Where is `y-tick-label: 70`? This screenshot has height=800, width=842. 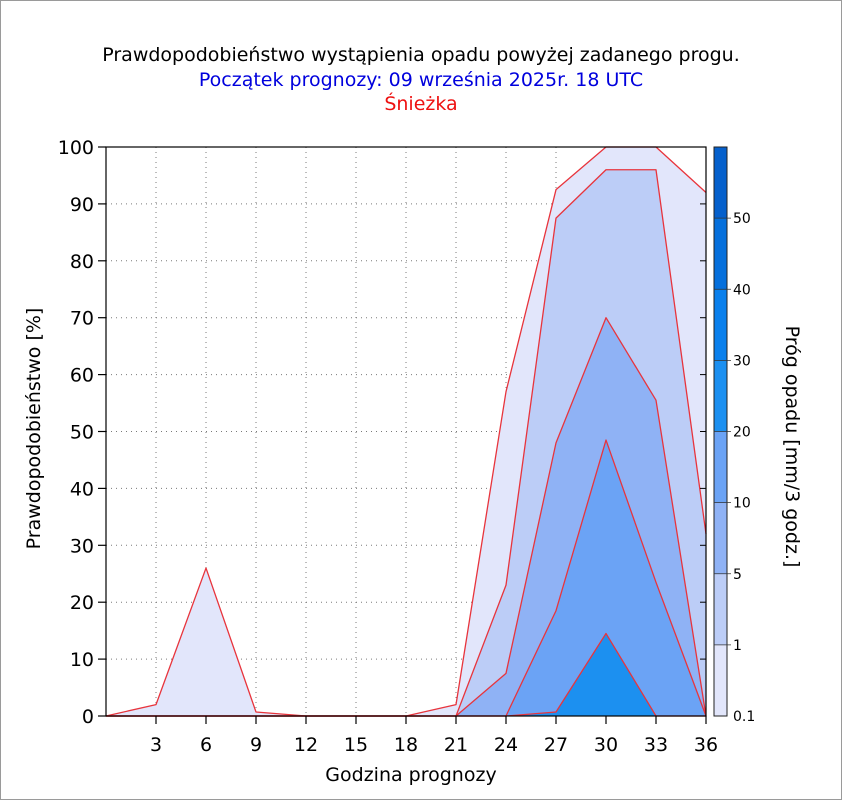
y-tick-label: 70 is located at coordinates (82, 319).